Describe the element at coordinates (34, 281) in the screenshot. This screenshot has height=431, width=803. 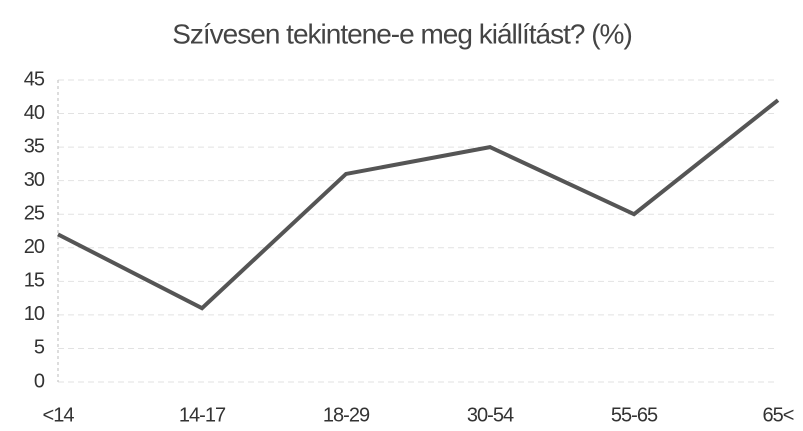
I see `y-tick-label: 15` at that location.